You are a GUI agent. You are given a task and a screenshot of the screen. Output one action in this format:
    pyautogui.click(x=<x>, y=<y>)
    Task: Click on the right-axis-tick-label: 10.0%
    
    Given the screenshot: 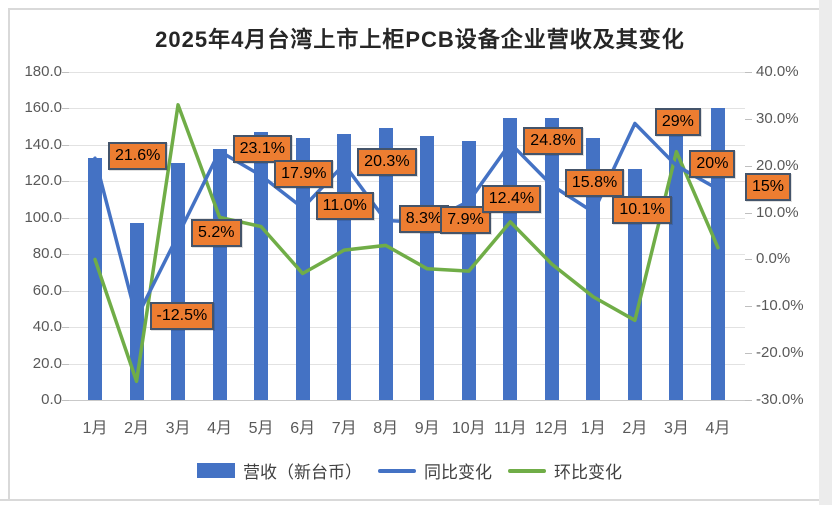 What is the action you would take?
    pyautogui.click(x=777, y=212)
    